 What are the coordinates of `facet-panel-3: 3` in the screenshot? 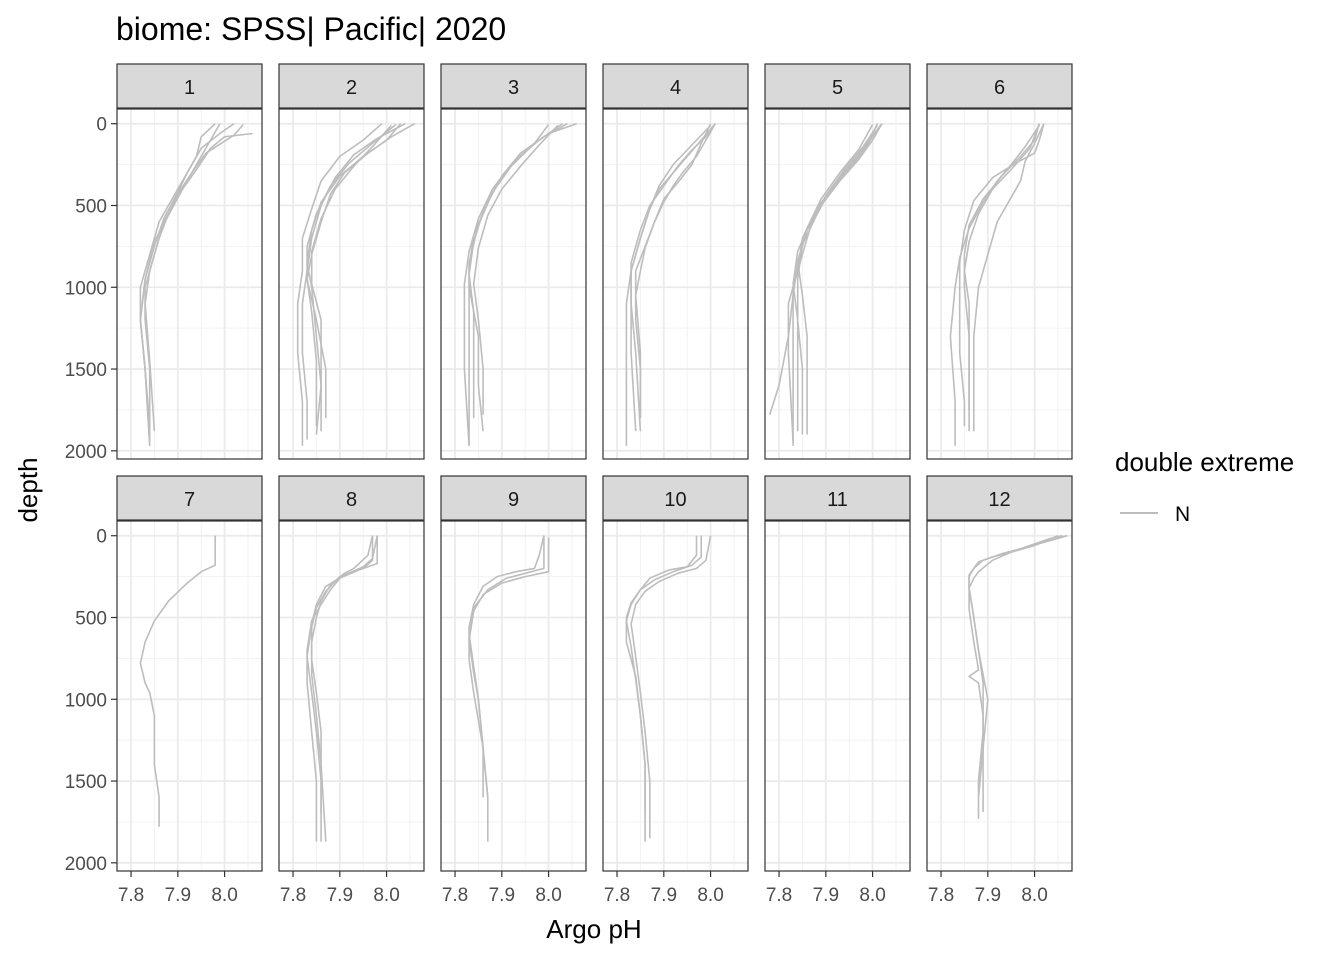 It's located at (513, 261).